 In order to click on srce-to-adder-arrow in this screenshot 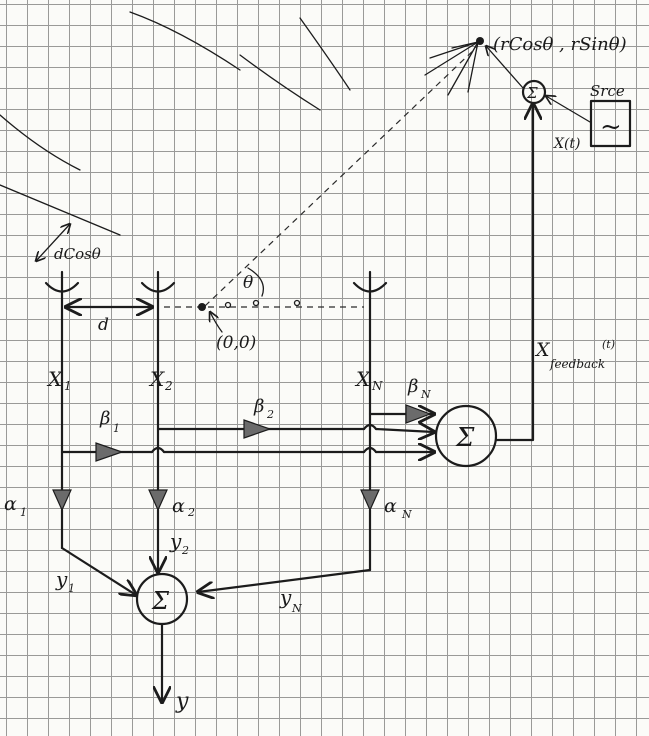, I will do `click(568, 109)`.